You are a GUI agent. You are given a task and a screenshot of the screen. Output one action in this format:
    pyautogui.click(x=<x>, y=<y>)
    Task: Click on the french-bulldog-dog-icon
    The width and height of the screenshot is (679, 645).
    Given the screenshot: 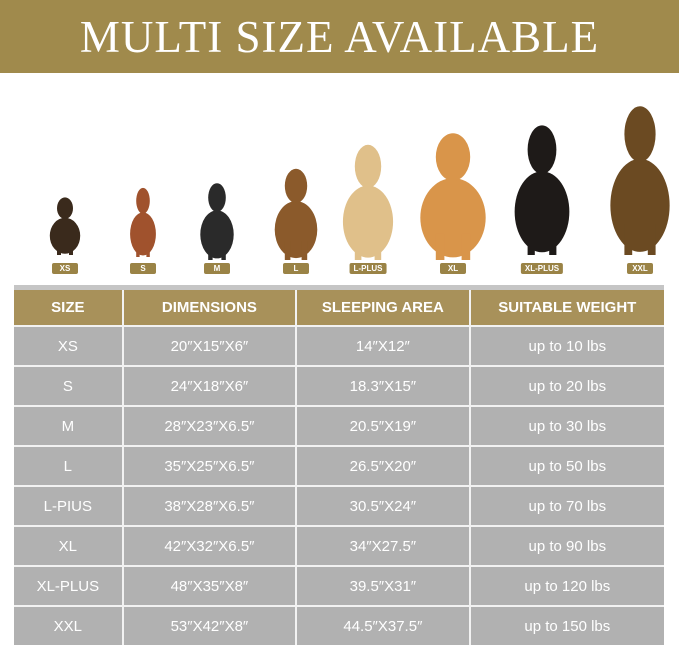 What is the action you would take?
    pyautogui.click(x=217, y=220)
    